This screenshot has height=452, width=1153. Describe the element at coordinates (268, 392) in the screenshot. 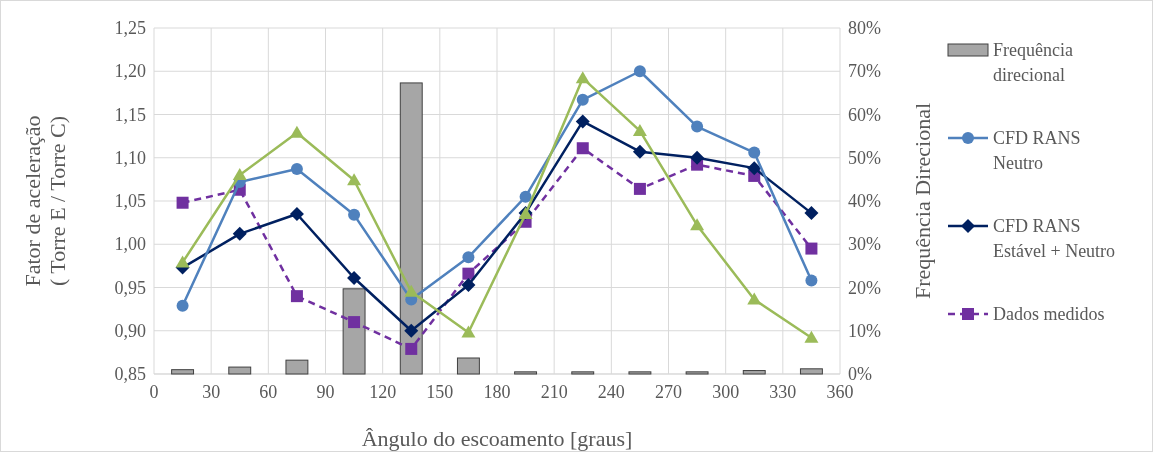

I see `x-tick-label: 60` at that location.